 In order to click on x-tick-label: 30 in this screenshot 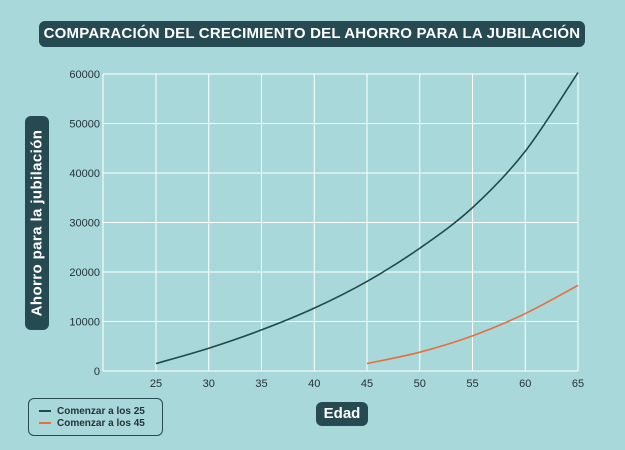, I will do `click(209, 384)`.